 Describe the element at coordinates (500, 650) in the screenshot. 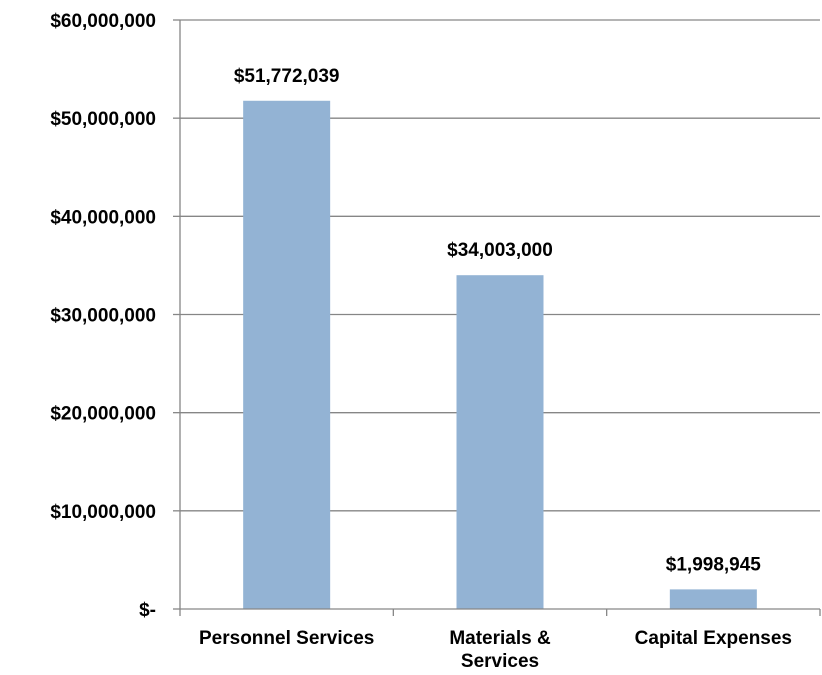

I see `category-label: Materials & Services` at that location.